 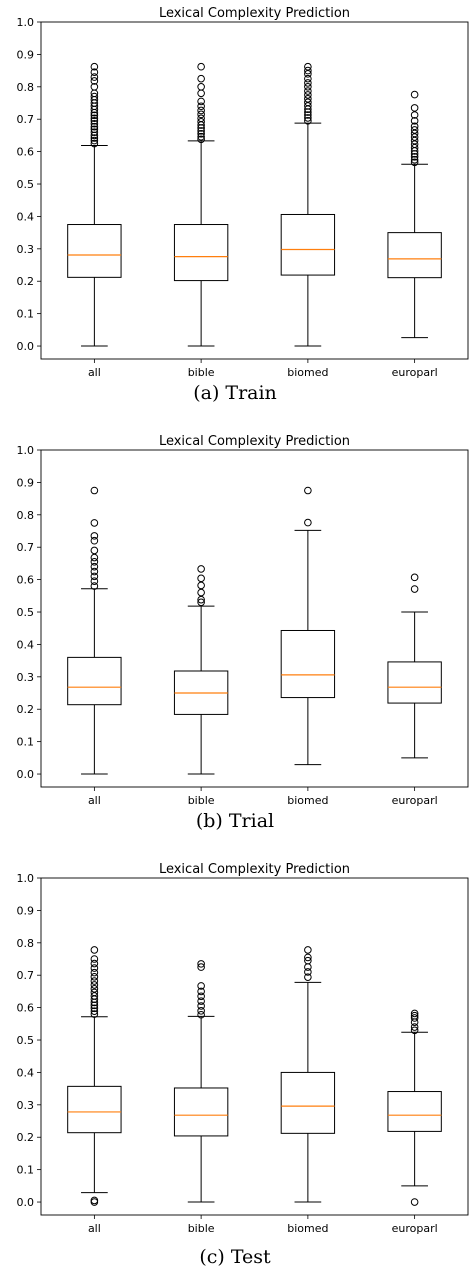 What do you see at coordinates (307, 372) in the screenshot?
I see `x-tick-label: biomed` at bounding box center [307, 372].